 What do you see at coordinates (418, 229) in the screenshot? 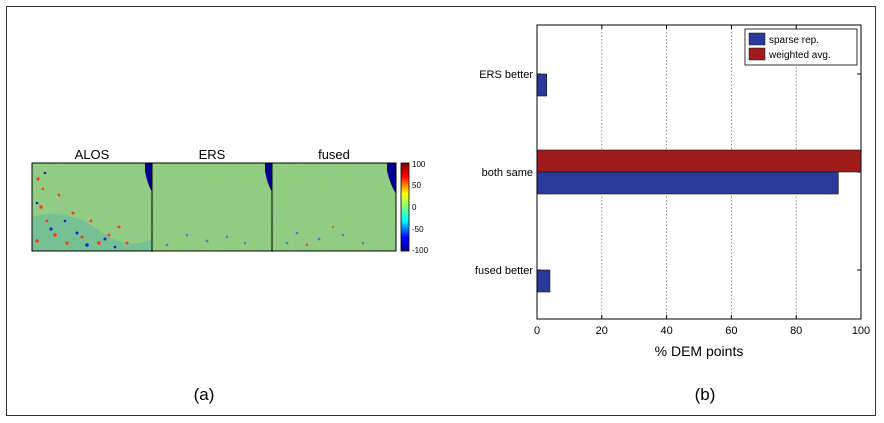
I see `colorbar-tick: -50` at bounding box center [418, 229].